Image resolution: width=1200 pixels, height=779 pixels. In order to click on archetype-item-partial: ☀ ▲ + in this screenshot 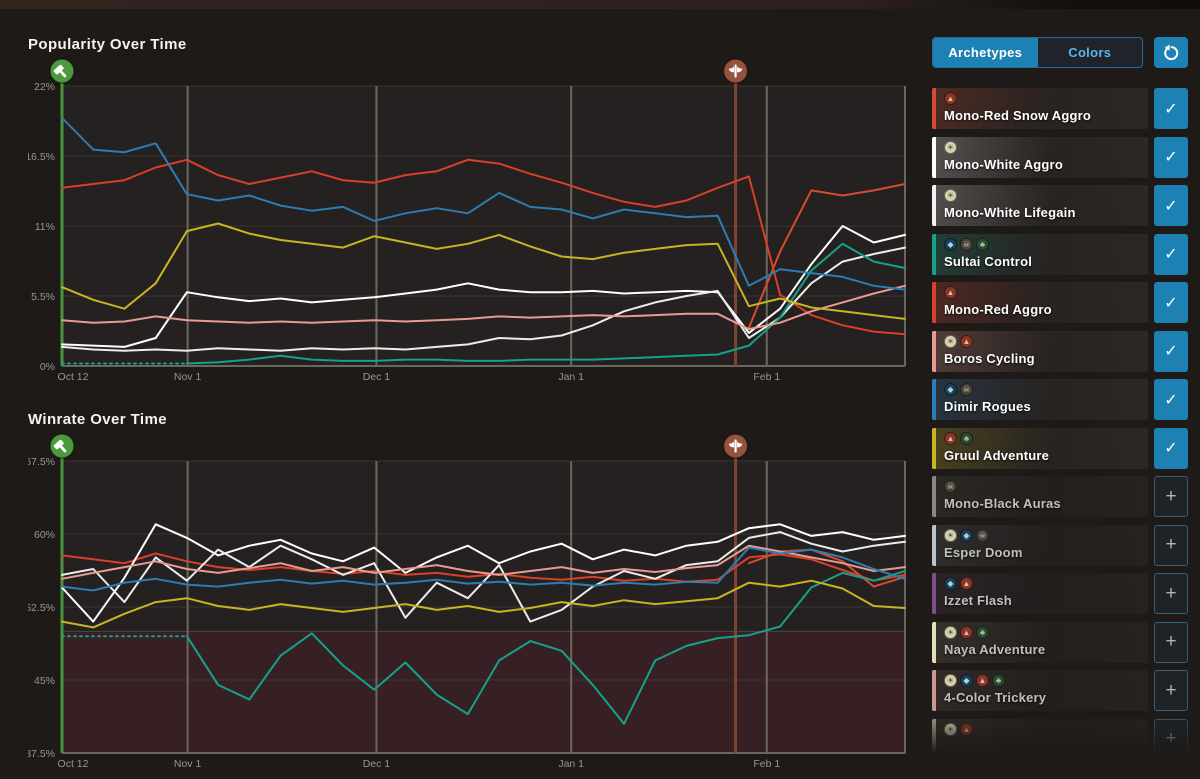, I will do `click(1060, 739)`.